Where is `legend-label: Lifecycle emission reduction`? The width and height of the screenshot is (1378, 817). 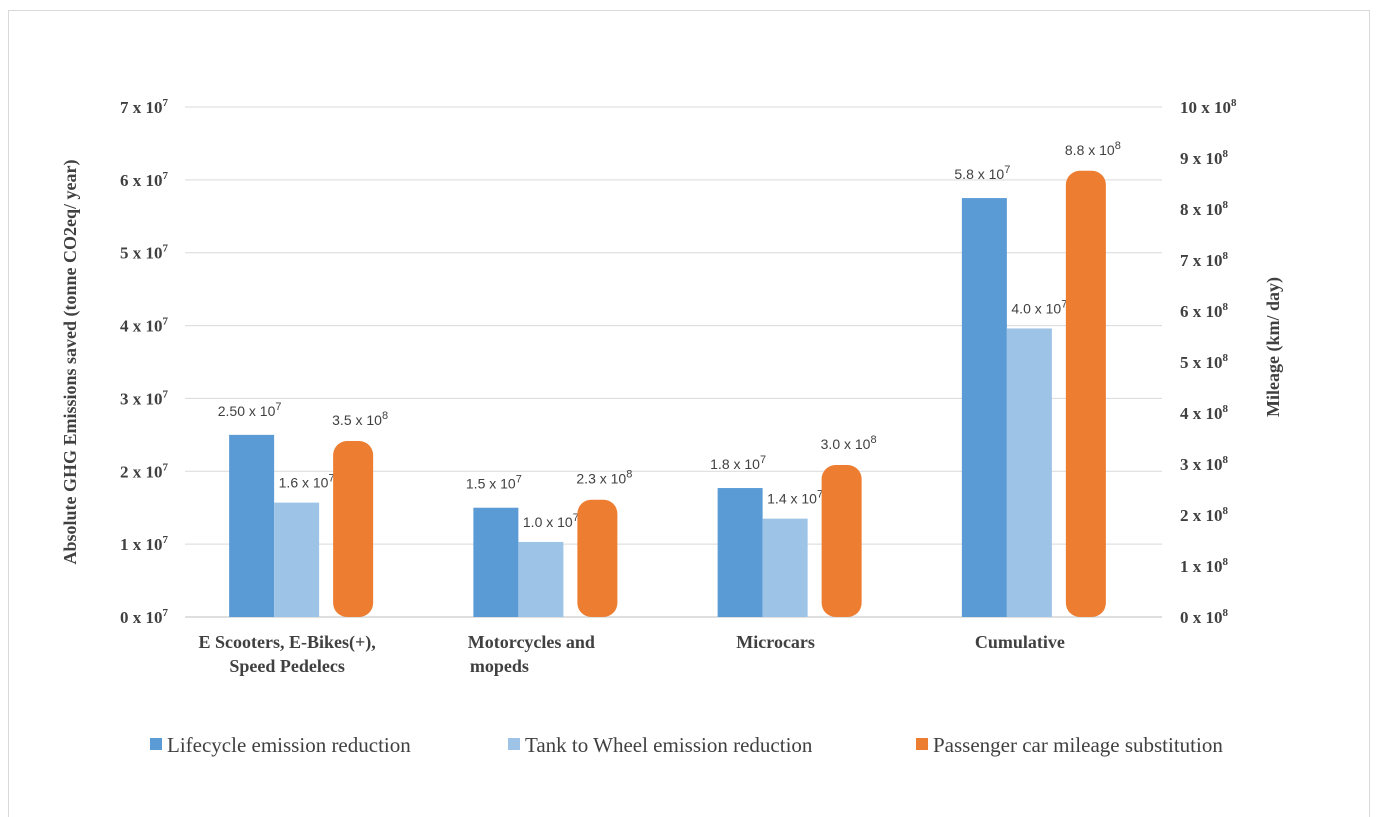
legend-label: Lifecycle emission reduction is located at coordinates (289, 745).